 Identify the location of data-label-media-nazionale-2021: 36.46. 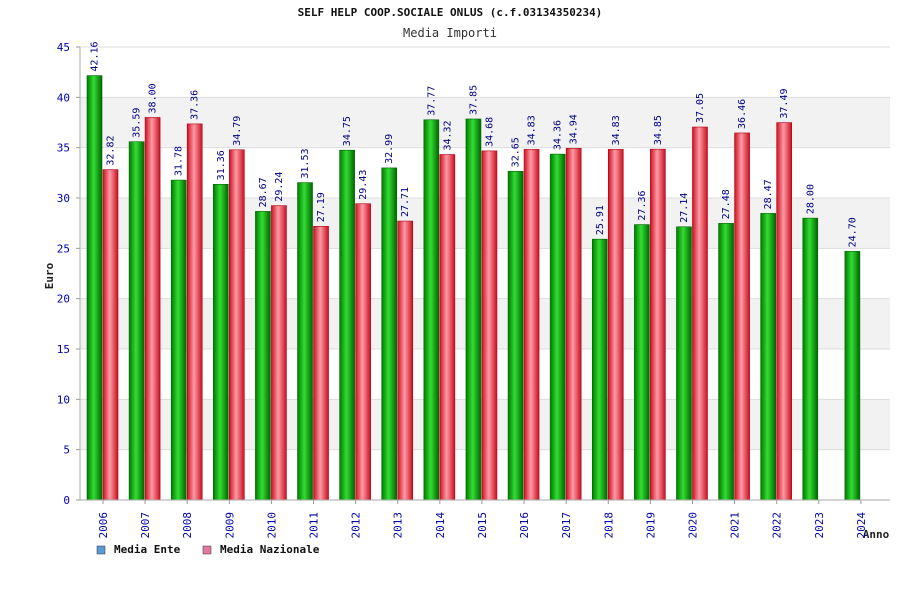
(742, 114).